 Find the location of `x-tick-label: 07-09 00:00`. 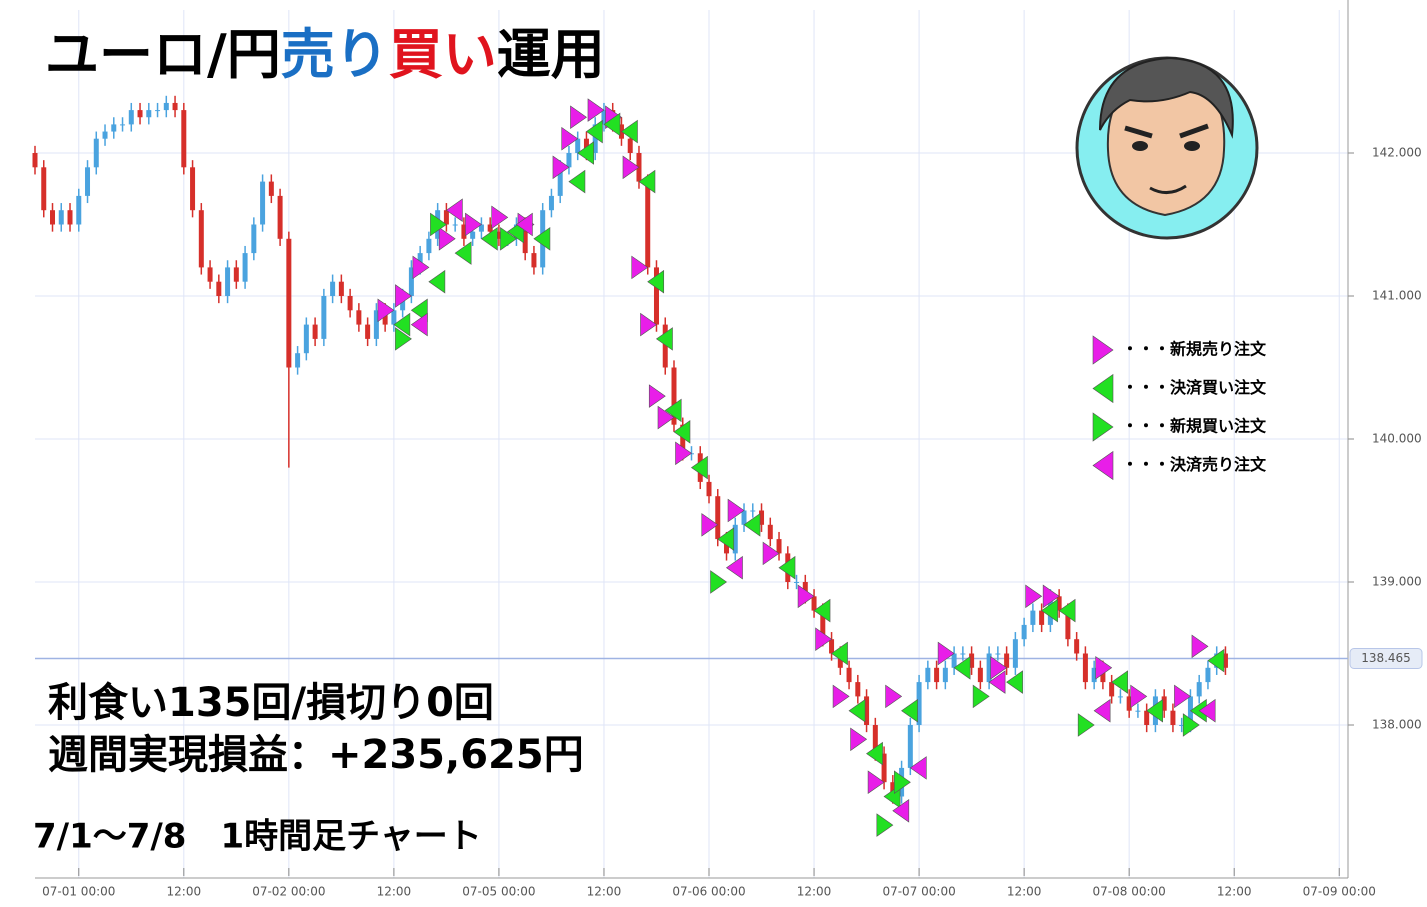

x-tick-label: 07-09 00:00 is located at coordinates (1339, 892).